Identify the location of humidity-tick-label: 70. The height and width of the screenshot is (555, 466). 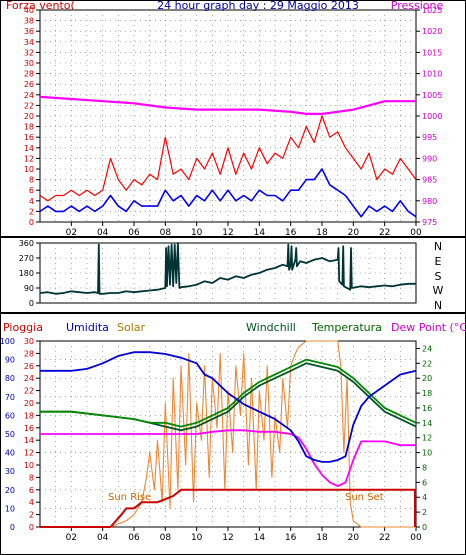
(10, 397).